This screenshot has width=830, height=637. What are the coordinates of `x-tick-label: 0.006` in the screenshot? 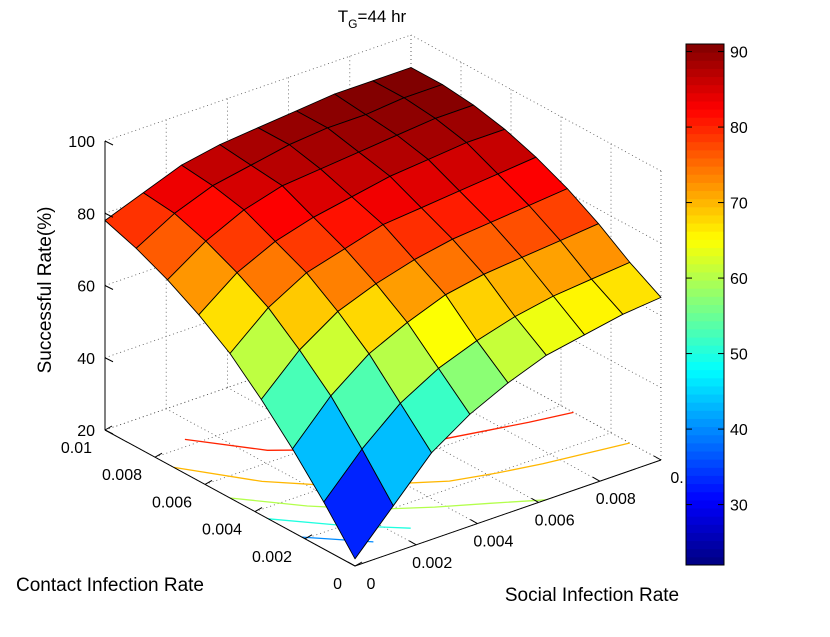 It's located at (555, 520).